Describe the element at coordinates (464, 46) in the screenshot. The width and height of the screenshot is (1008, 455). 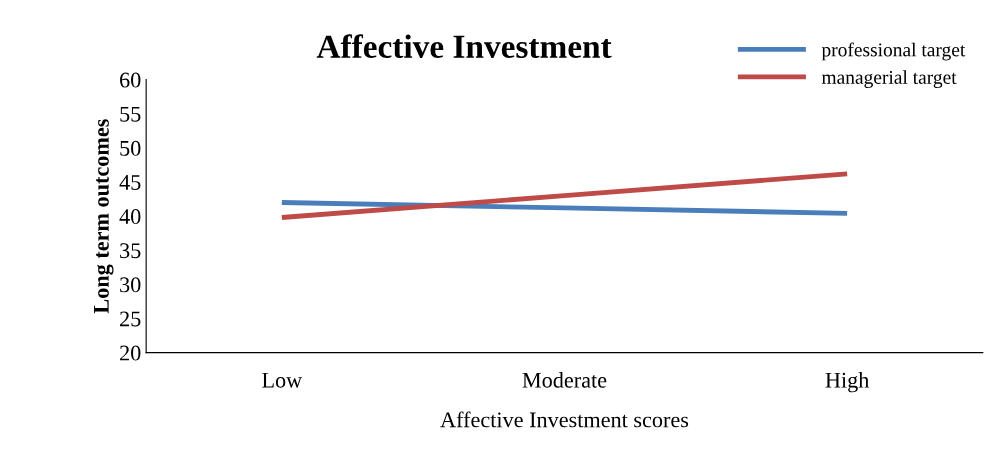
I see `chart-title: Affective Investment` at that location.